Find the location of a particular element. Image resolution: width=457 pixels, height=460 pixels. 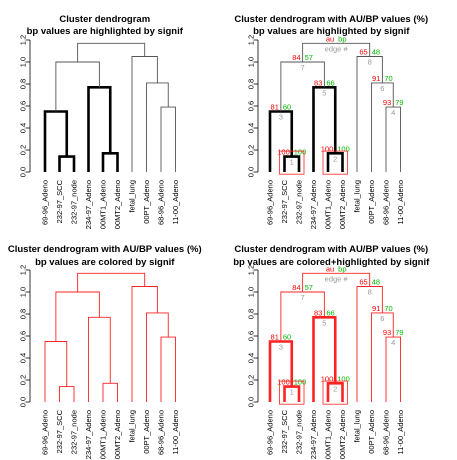

bp-value: 48 is located at coordinates (376, 282).